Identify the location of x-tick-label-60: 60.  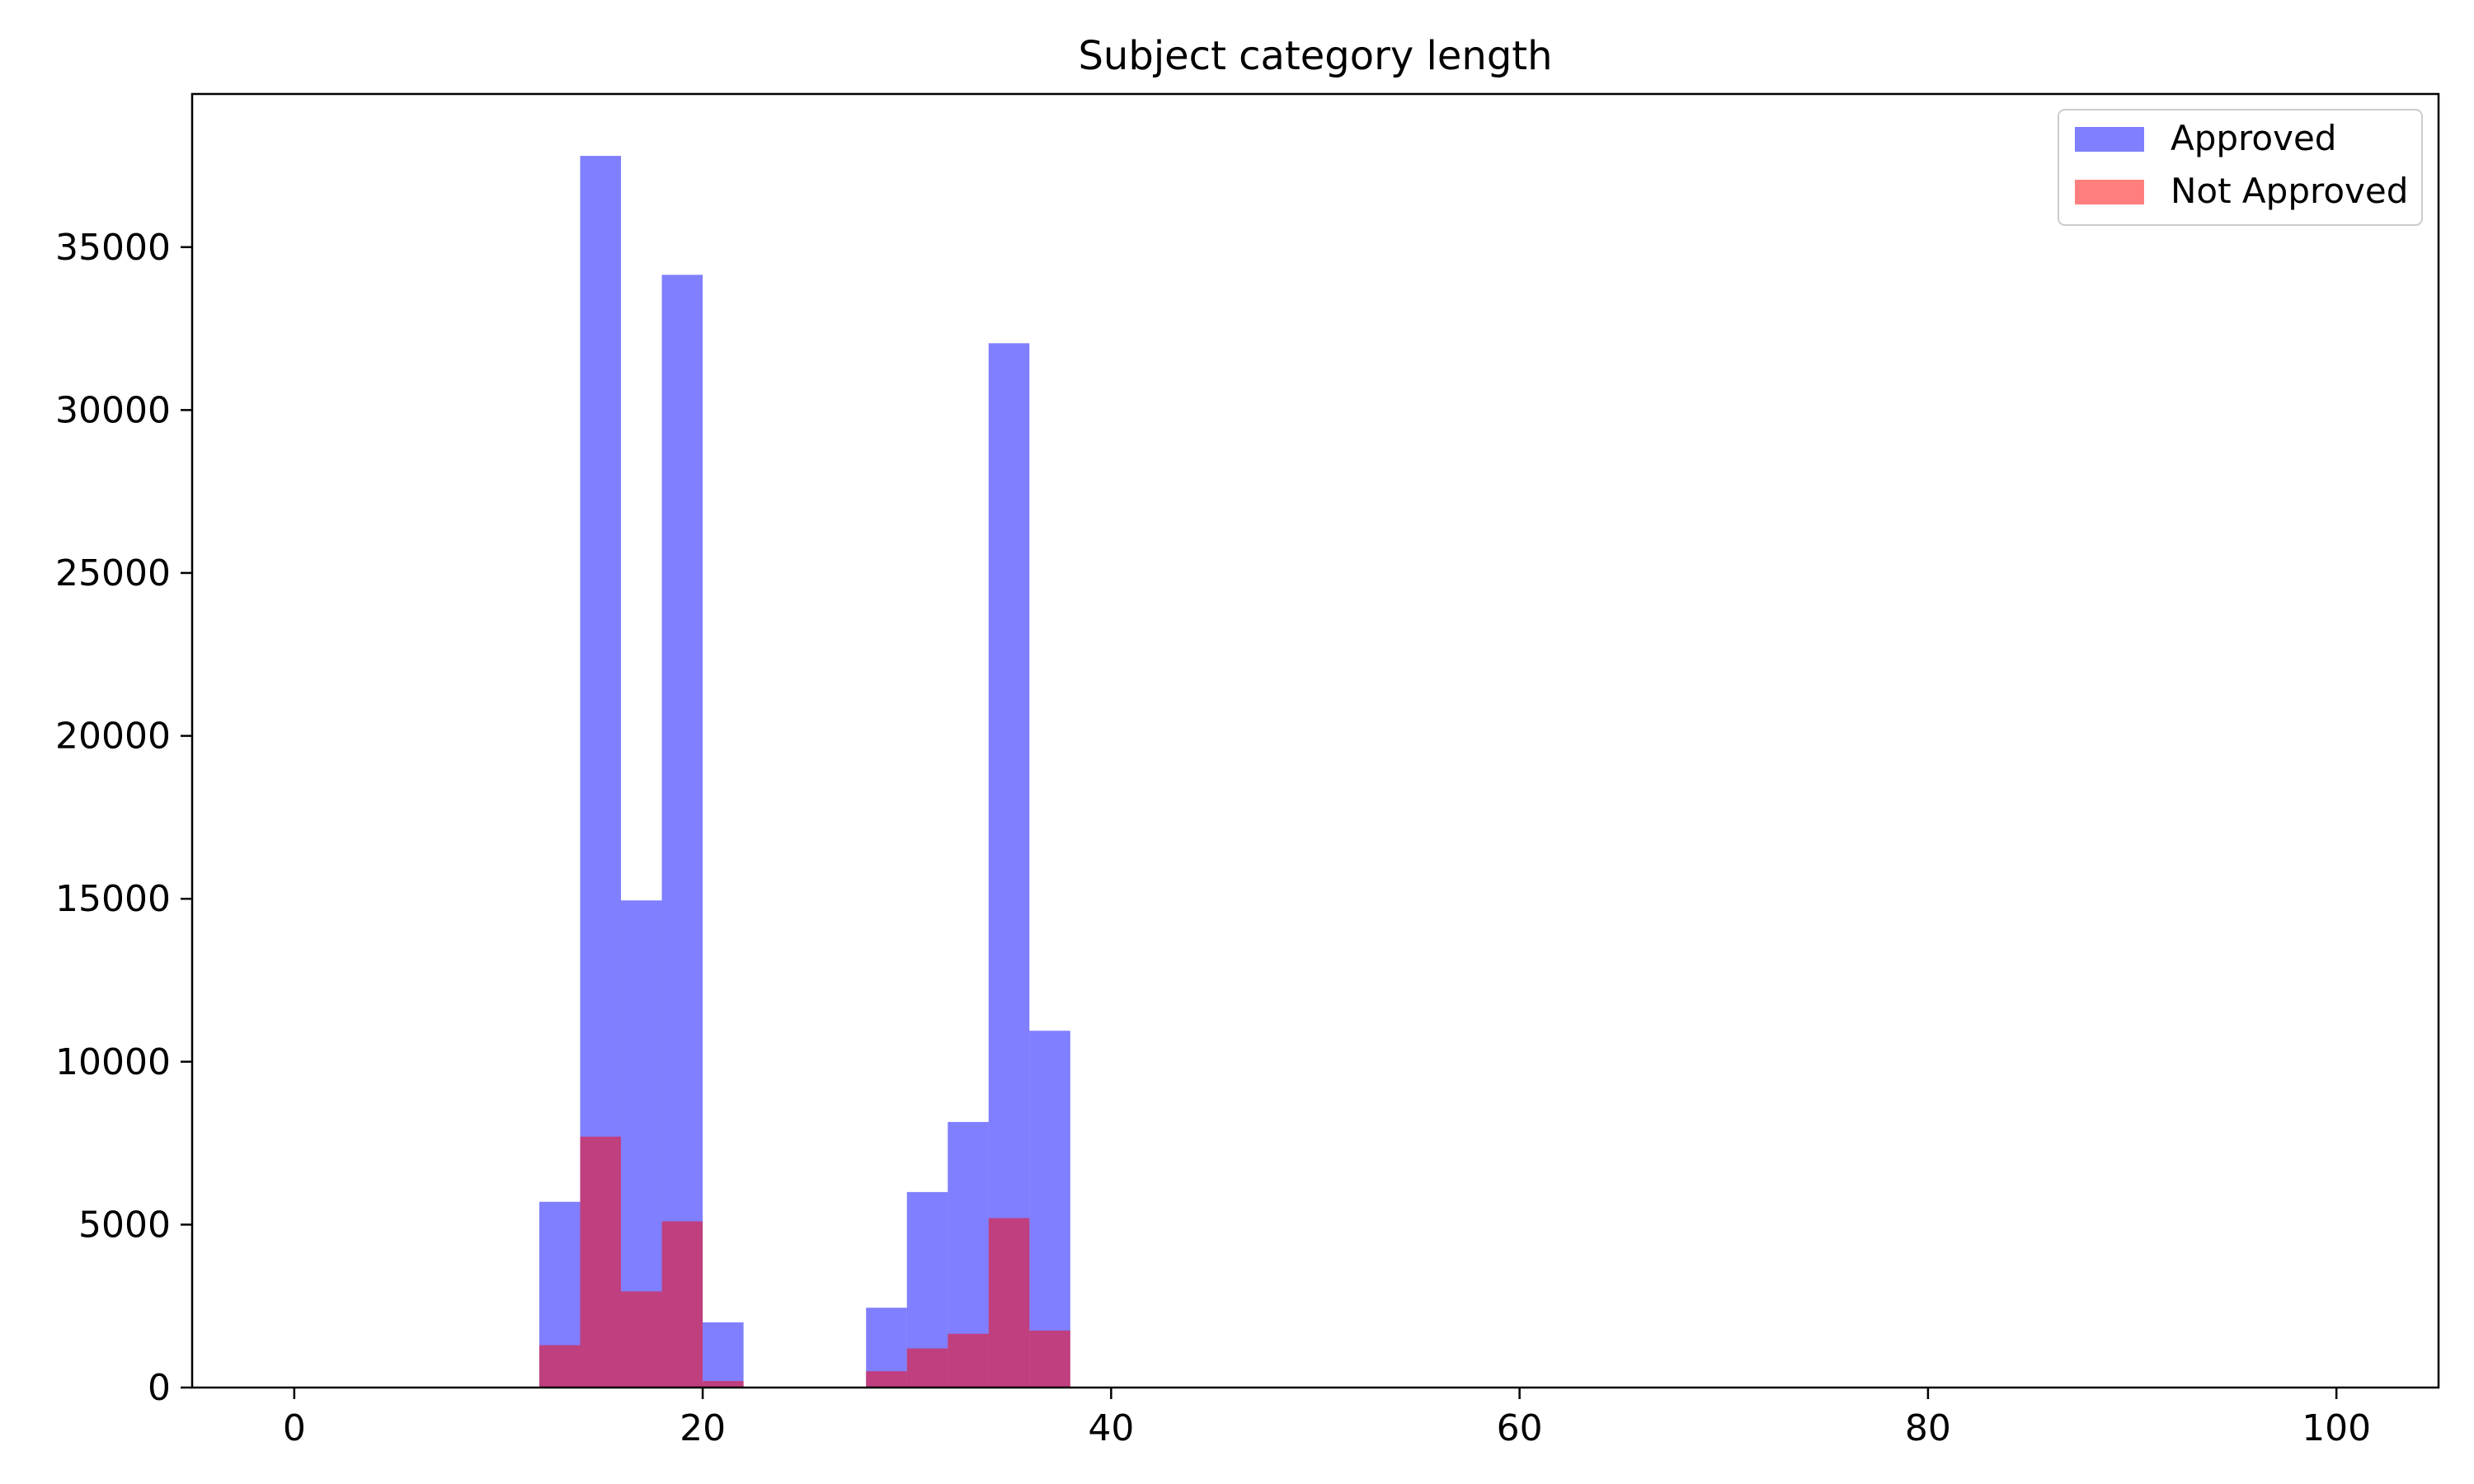
(1520, 1428).